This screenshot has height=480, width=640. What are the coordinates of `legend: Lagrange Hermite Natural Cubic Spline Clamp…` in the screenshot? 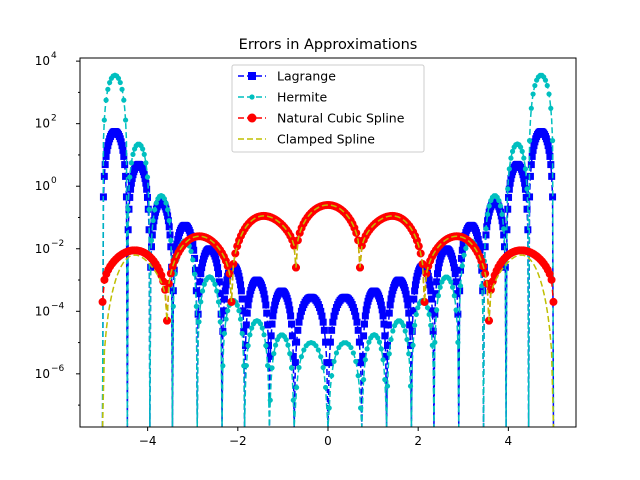 It's located at (328, 108).